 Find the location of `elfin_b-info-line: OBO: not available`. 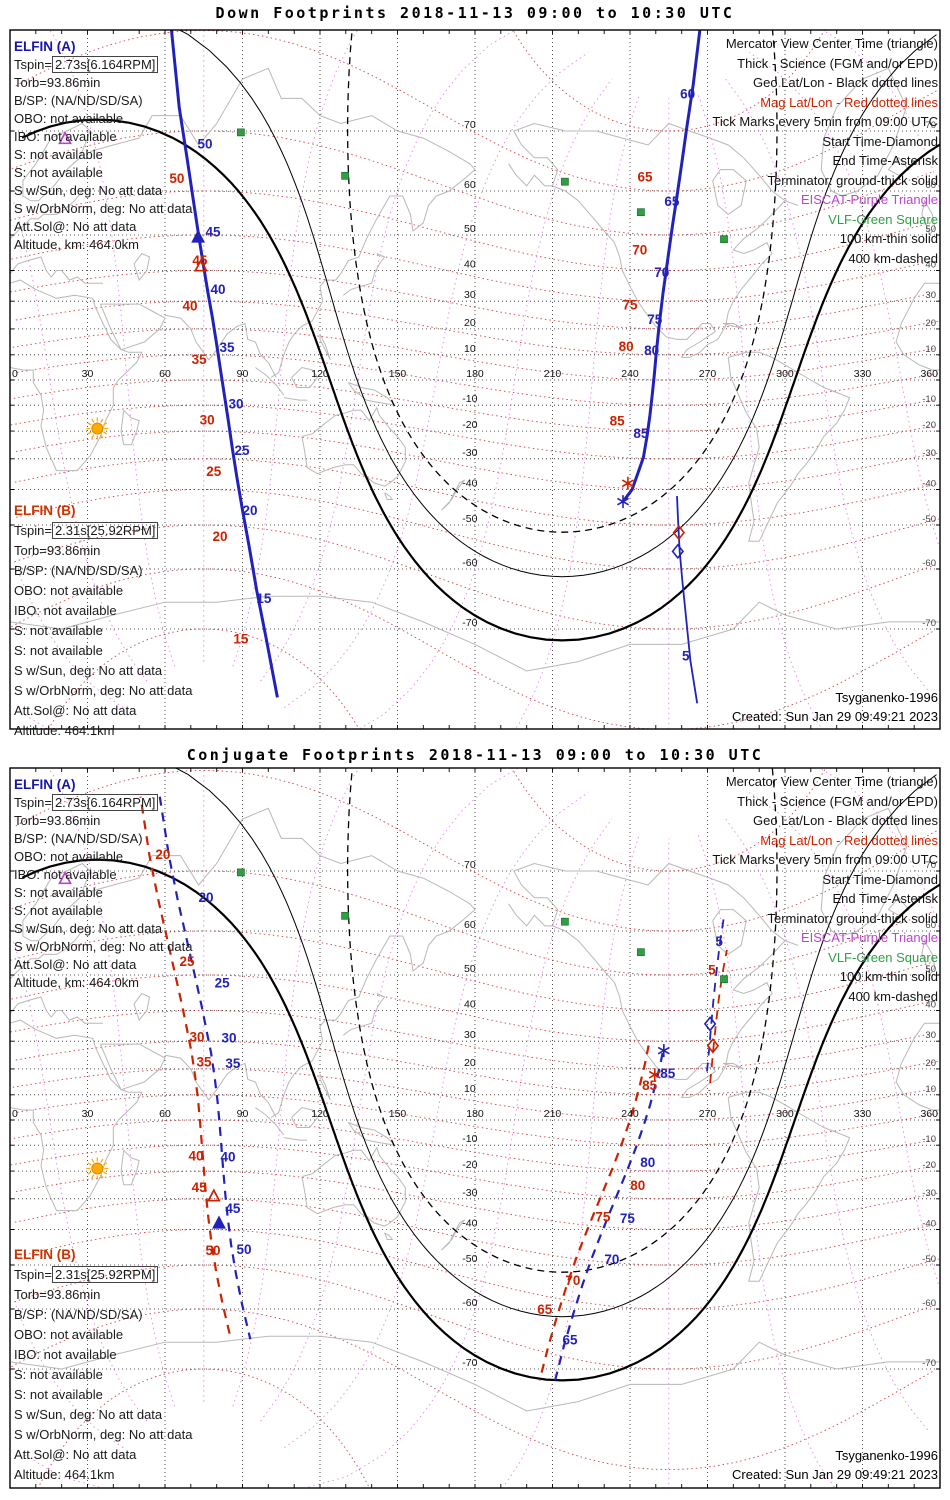

elfin_b-info-line: OBO: not available is located at coordinates (69, 1334).